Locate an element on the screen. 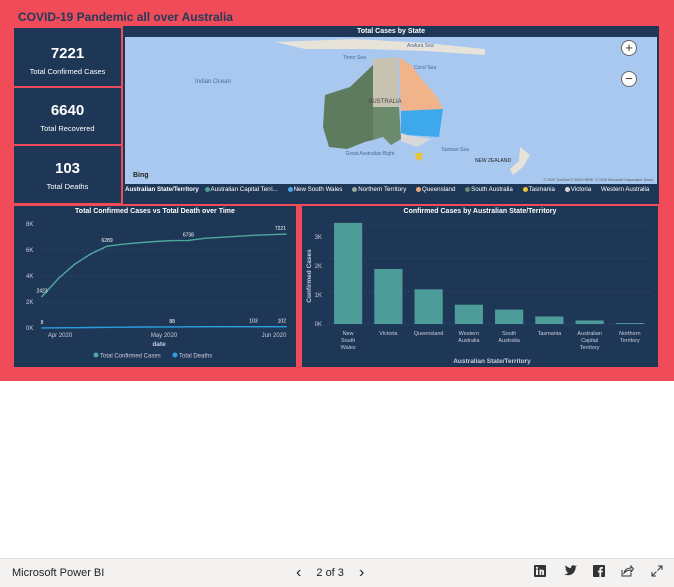 Image resolution: width=674 pixels, height=587 pixels. legend-dot-confirmed is located at coordinates (96, 355).